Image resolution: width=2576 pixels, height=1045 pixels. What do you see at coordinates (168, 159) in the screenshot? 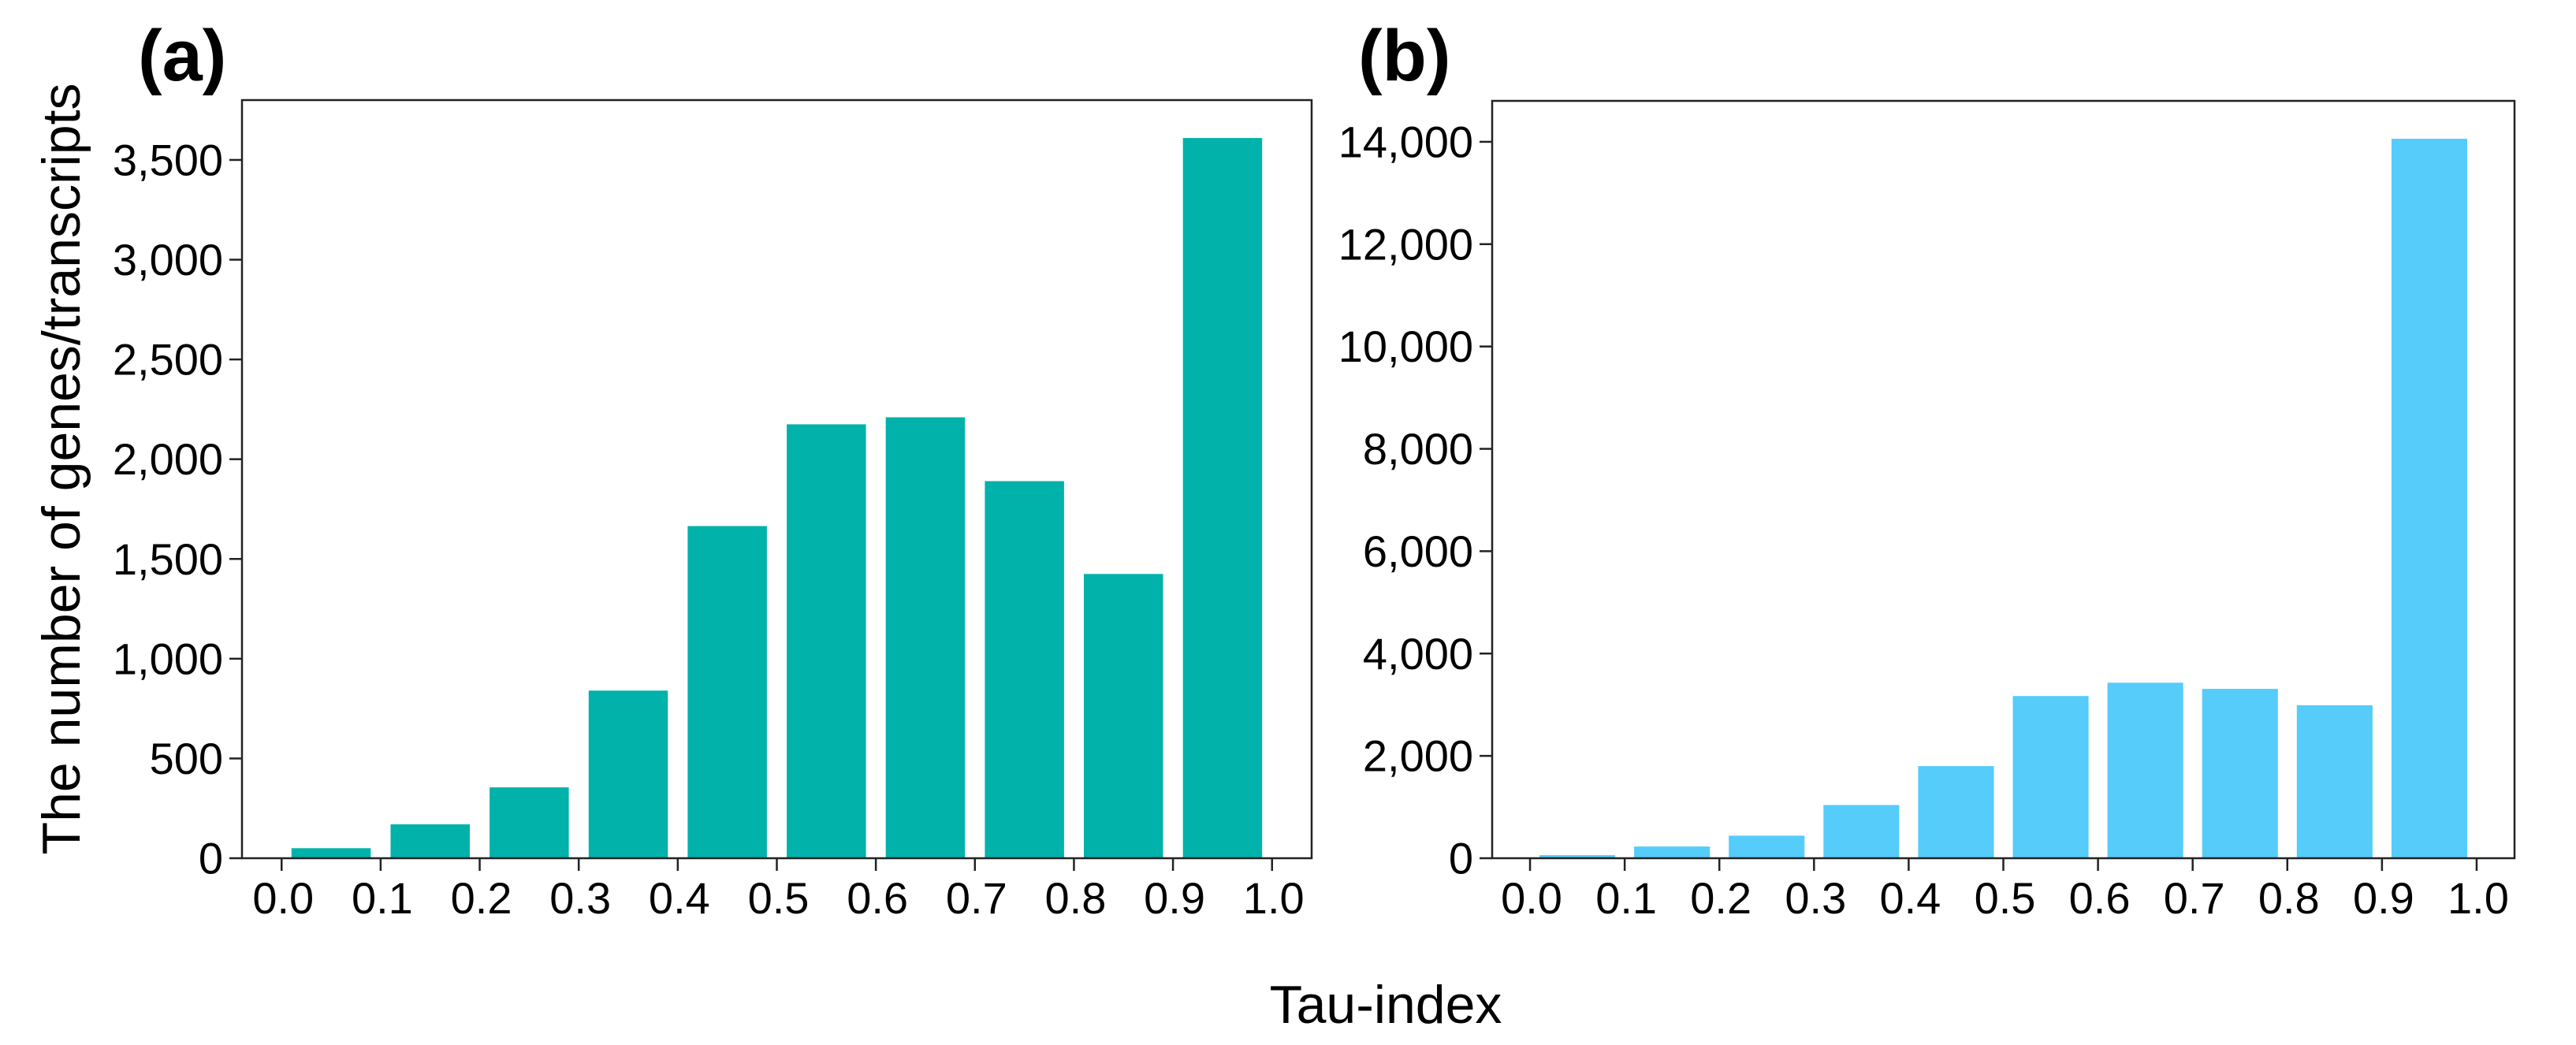
I see `panel-a-y-tick-label-7: 3,500` at bounding box center [168, 159].